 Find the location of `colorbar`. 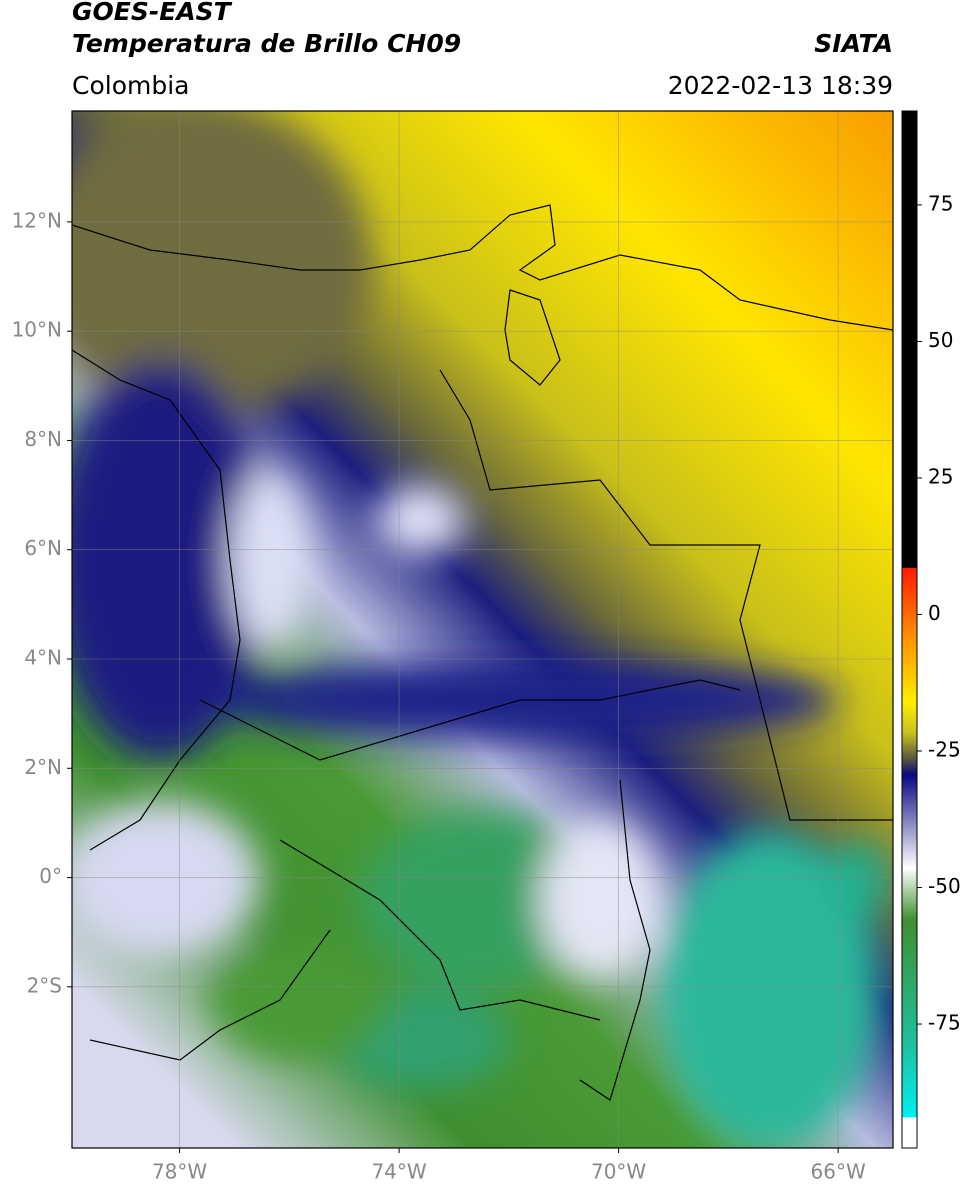

colorbar is located at coordinates (909, 629).